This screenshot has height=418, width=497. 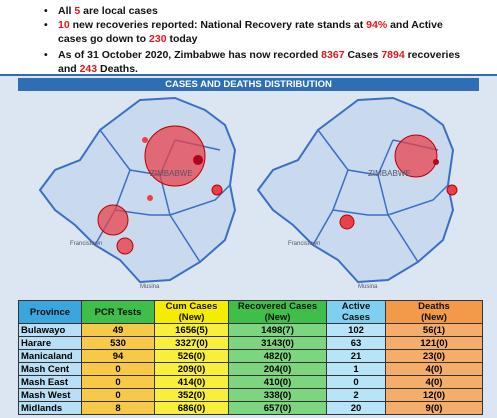 What do you see at coordinates (277, 306) in the screenshot?
I see `header-text: Recovered Cases` at bounding box center [277, 306].